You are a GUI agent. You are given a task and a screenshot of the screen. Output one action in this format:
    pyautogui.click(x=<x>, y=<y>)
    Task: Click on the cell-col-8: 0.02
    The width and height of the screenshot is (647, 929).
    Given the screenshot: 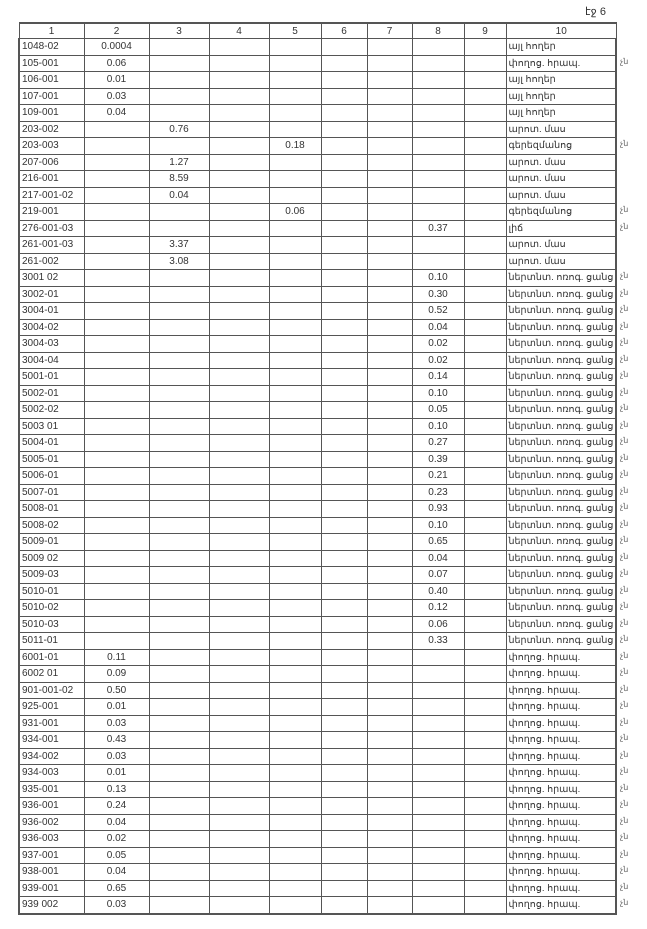 What is the action you would take?
    pyautogui.click(x=438, y=344)
    